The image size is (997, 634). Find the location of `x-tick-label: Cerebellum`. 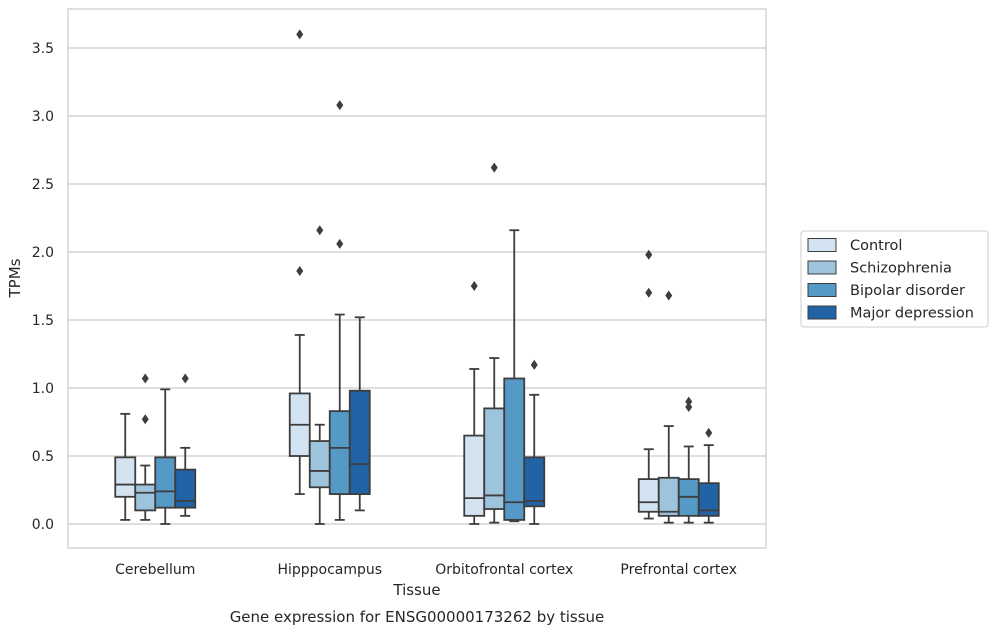

x-tick-label: Cerebellum is located at coordinates (155, 570).